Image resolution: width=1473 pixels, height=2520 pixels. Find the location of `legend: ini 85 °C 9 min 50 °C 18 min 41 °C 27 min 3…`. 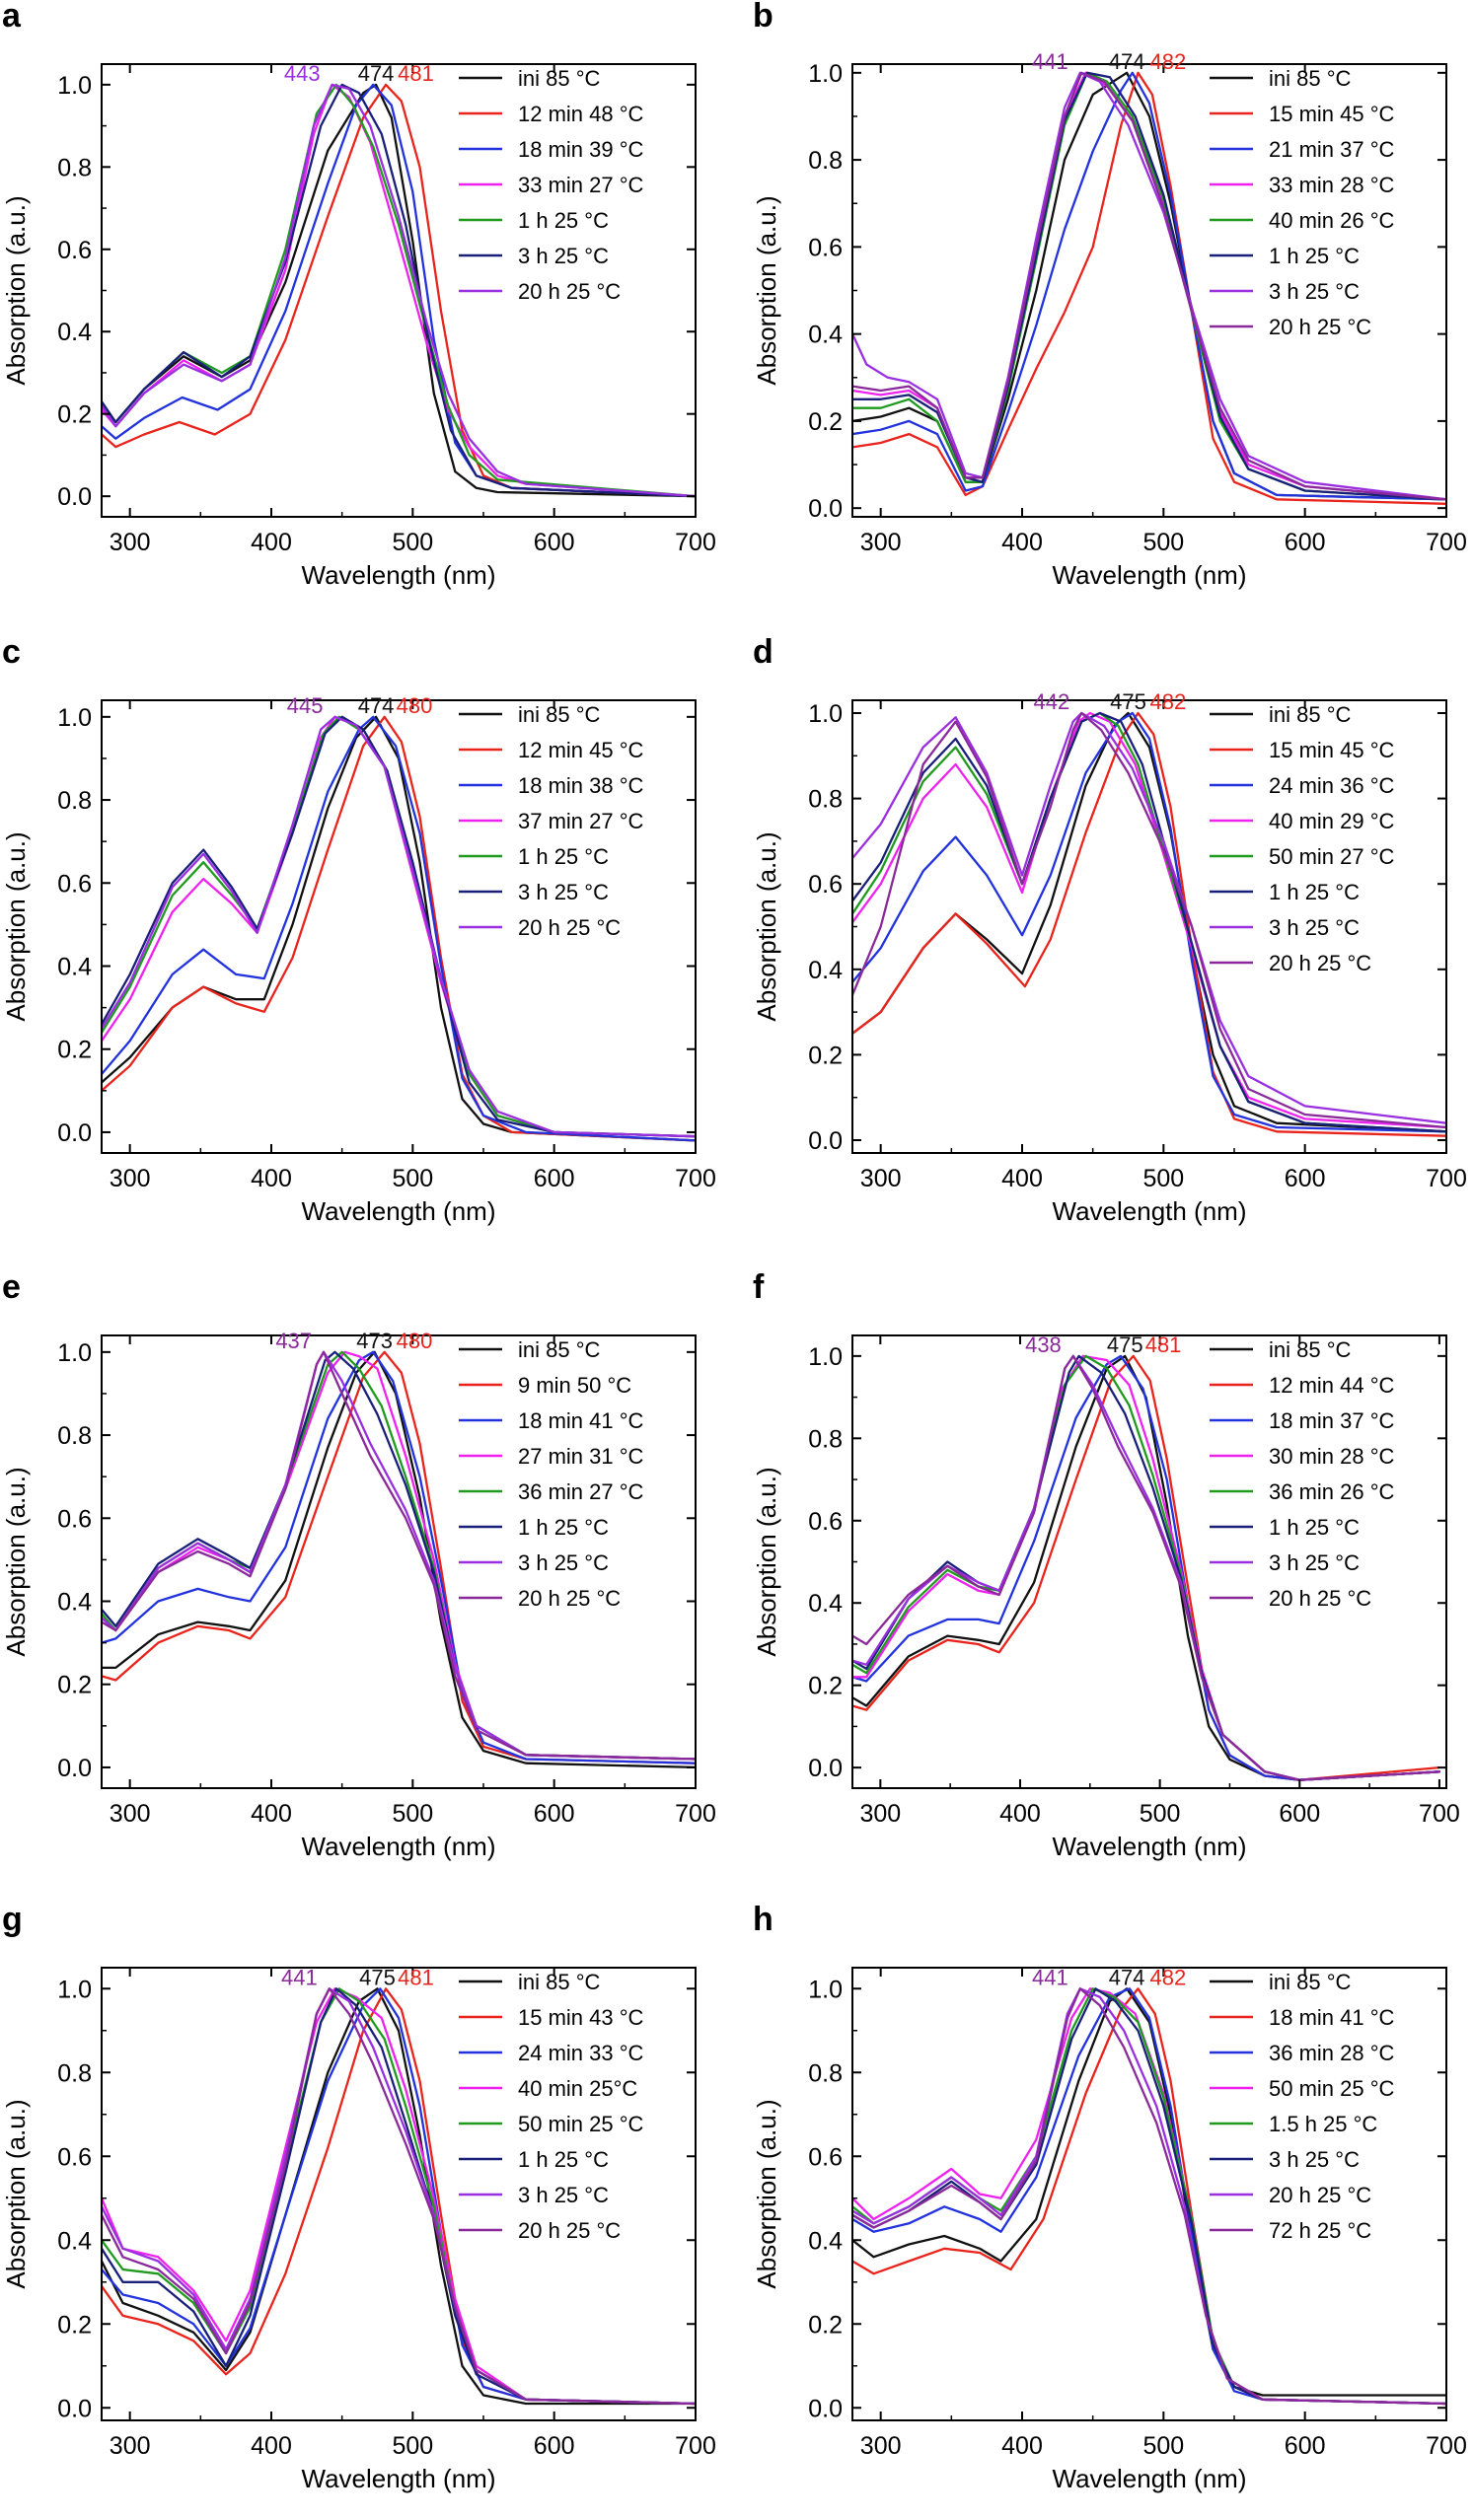

legend: ini 85 °C 9 min 50 °C 18 min 41 °C 27 min 3… is located at coordinates (552, 1474).